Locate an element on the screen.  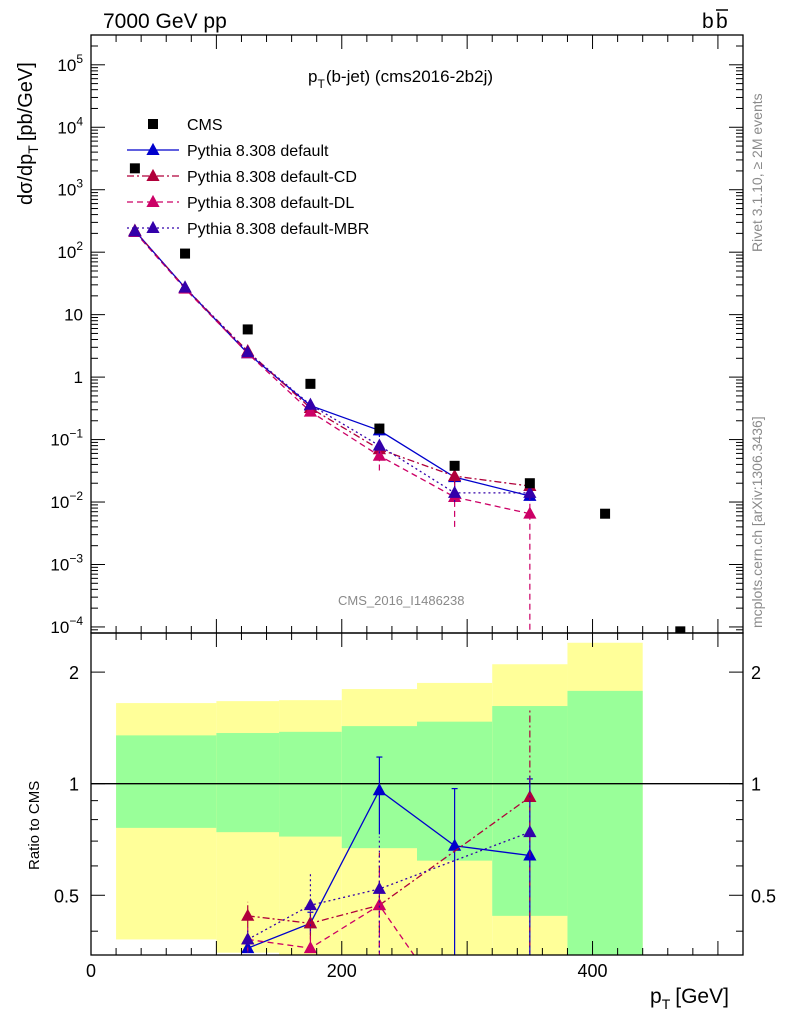
title-sub: T is located at coordinates (321, 84).